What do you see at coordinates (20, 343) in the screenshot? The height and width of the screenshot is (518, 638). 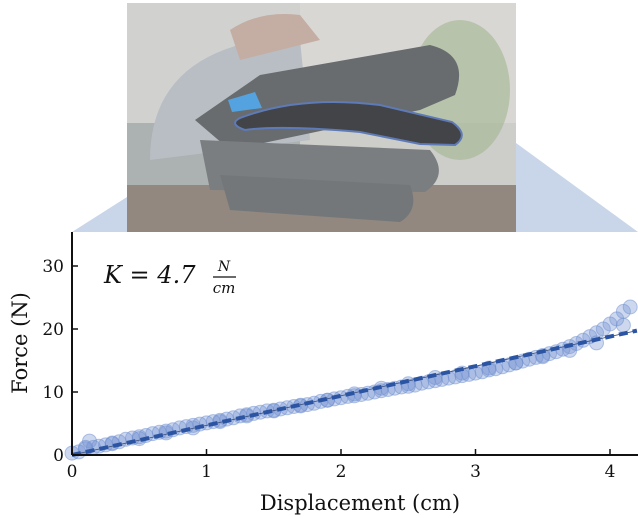 I see `y-axis-label: Force (N)` at bounding box center [20, 343].